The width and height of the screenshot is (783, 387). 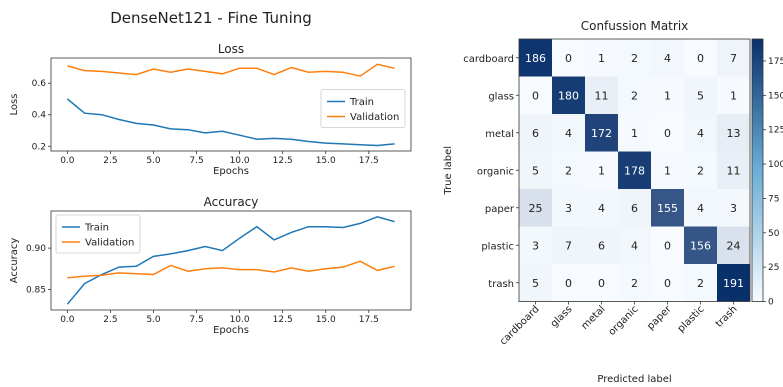 What do you see at coordinates (361, 102) in the screenshot?
I see `loss-legend-label: Train` at bounding box center [361, 102].